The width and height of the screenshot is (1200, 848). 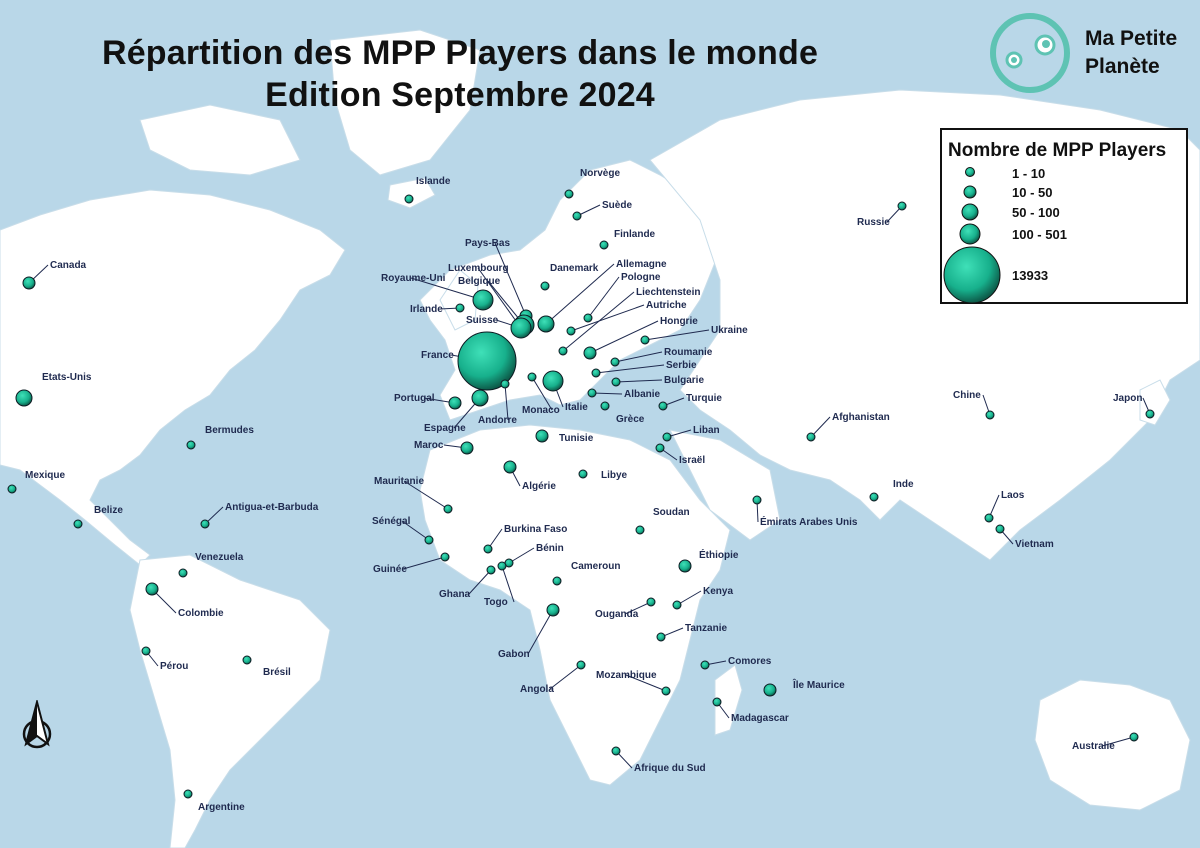 What do you see at coordinates (705, 665) in the screenshot?
I see `marker-comores` at bounding box center [705, 665].